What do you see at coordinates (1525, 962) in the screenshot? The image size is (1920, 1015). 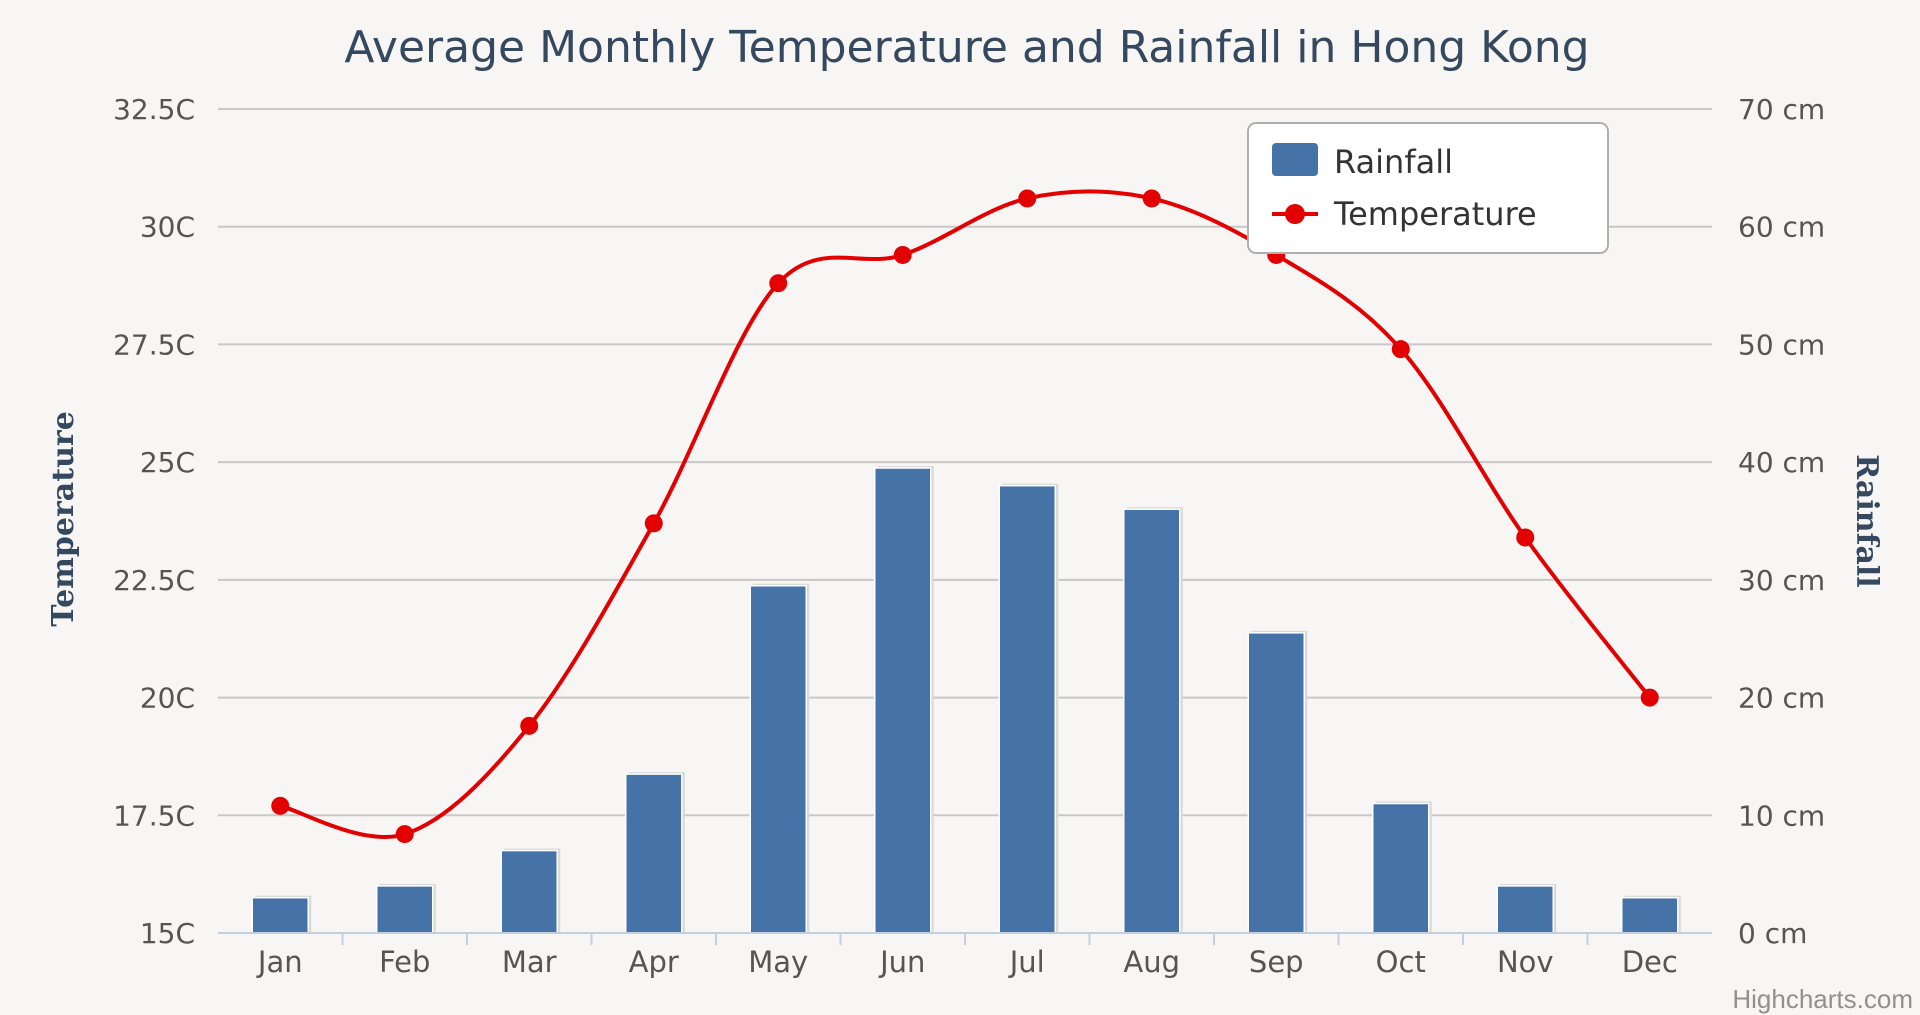 I see `x-tick-label: Nov` at bounding box center [1525, 962].